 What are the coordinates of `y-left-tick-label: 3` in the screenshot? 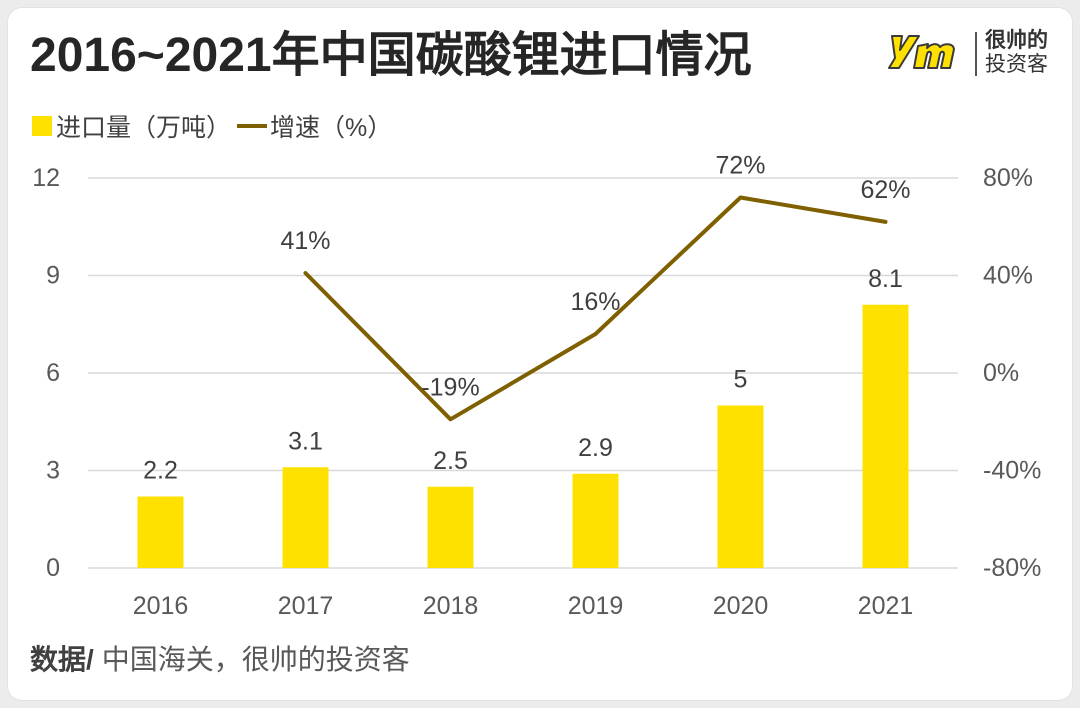 It's located at (53, 471).